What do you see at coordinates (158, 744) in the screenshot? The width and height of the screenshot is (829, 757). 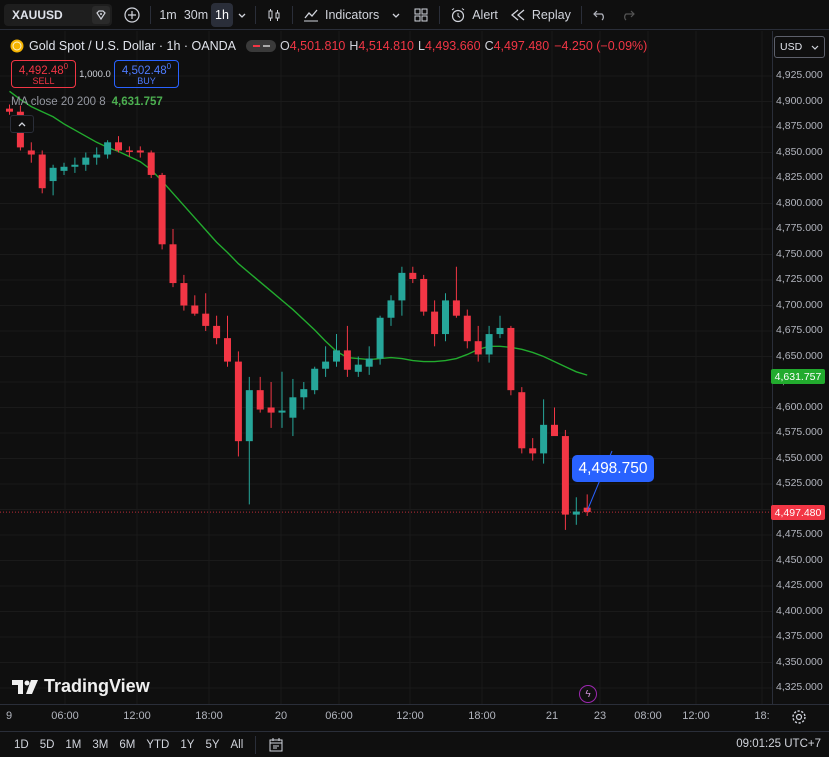 I see `range-button-ytd: YTD` at bounding box center [158, 744].